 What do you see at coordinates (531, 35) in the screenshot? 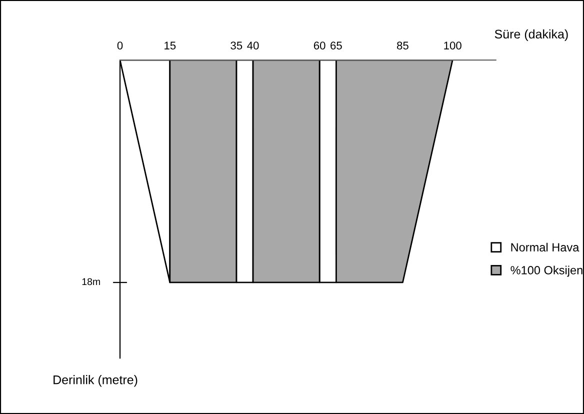
I see `x-axis-title: Süre (dakika)` at bounding box center [531, 35].